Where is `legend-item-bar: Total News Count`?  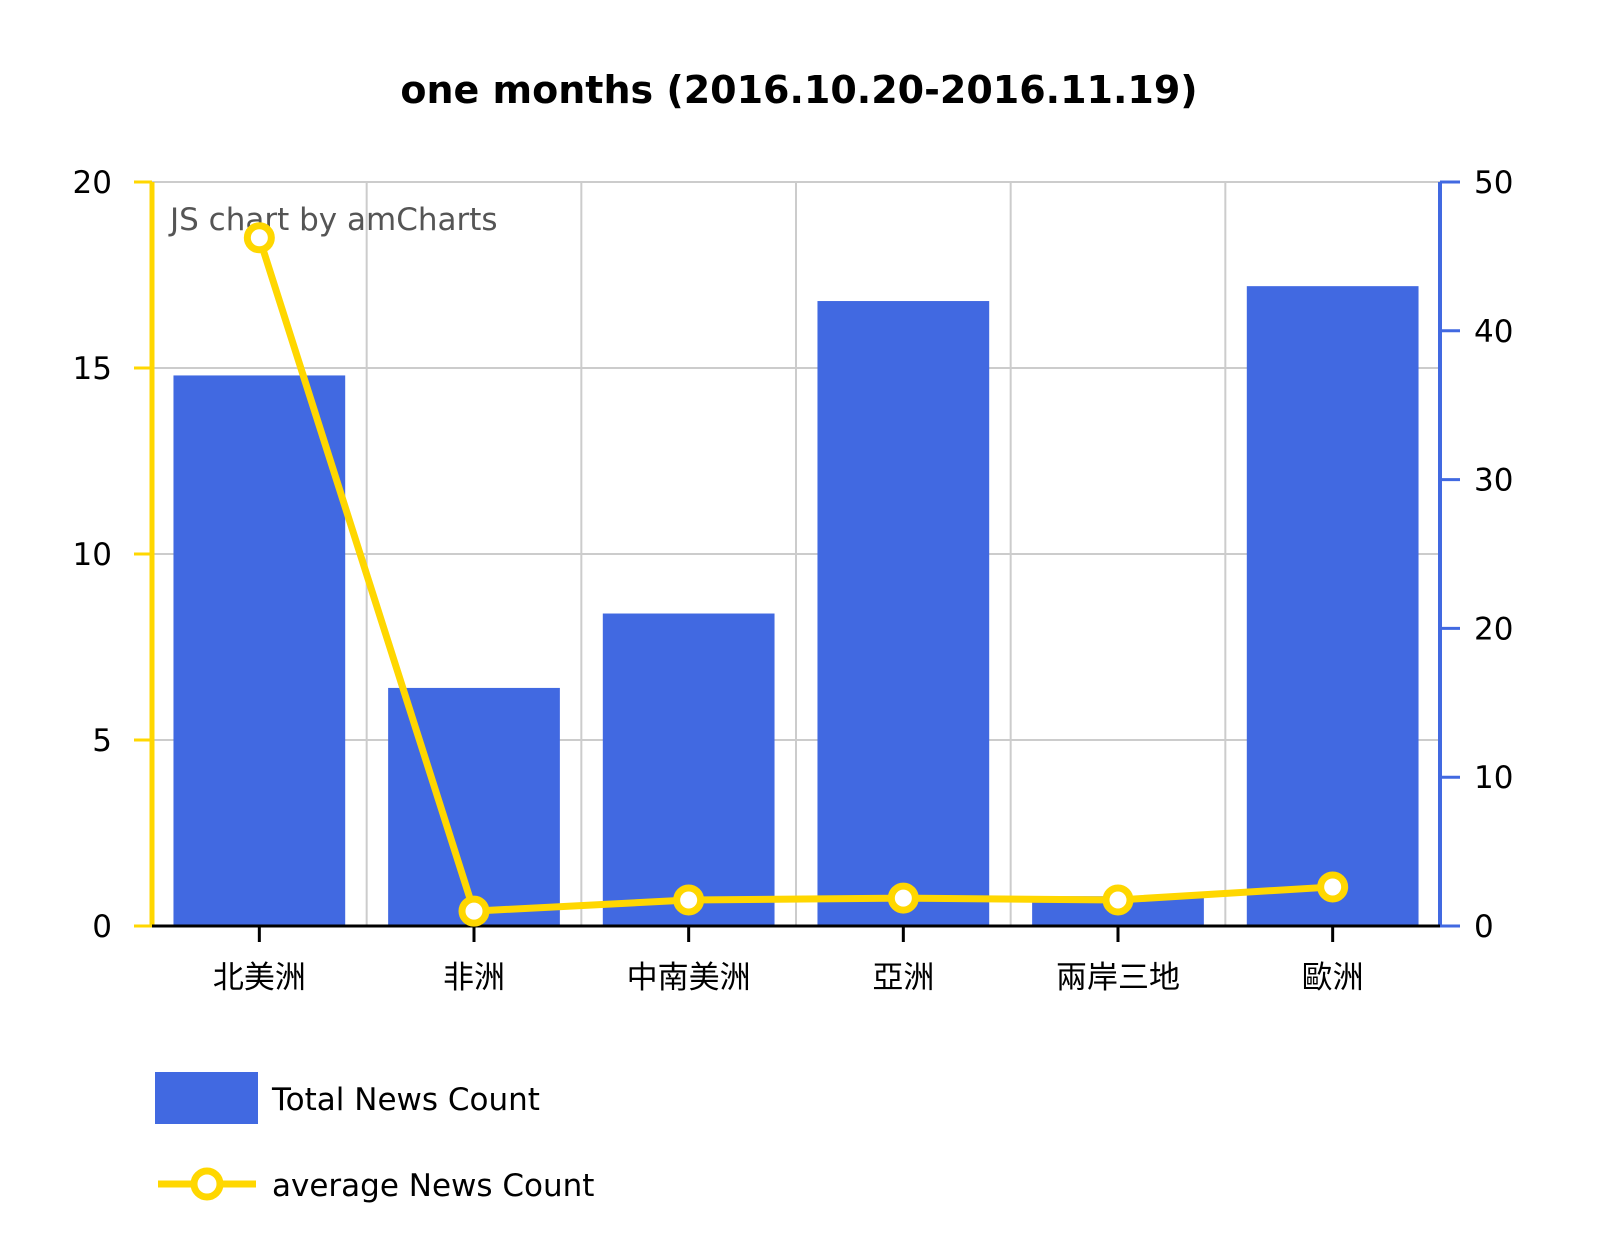
legend-item-bar: Total News Count is located at coordinates (347, 1098).